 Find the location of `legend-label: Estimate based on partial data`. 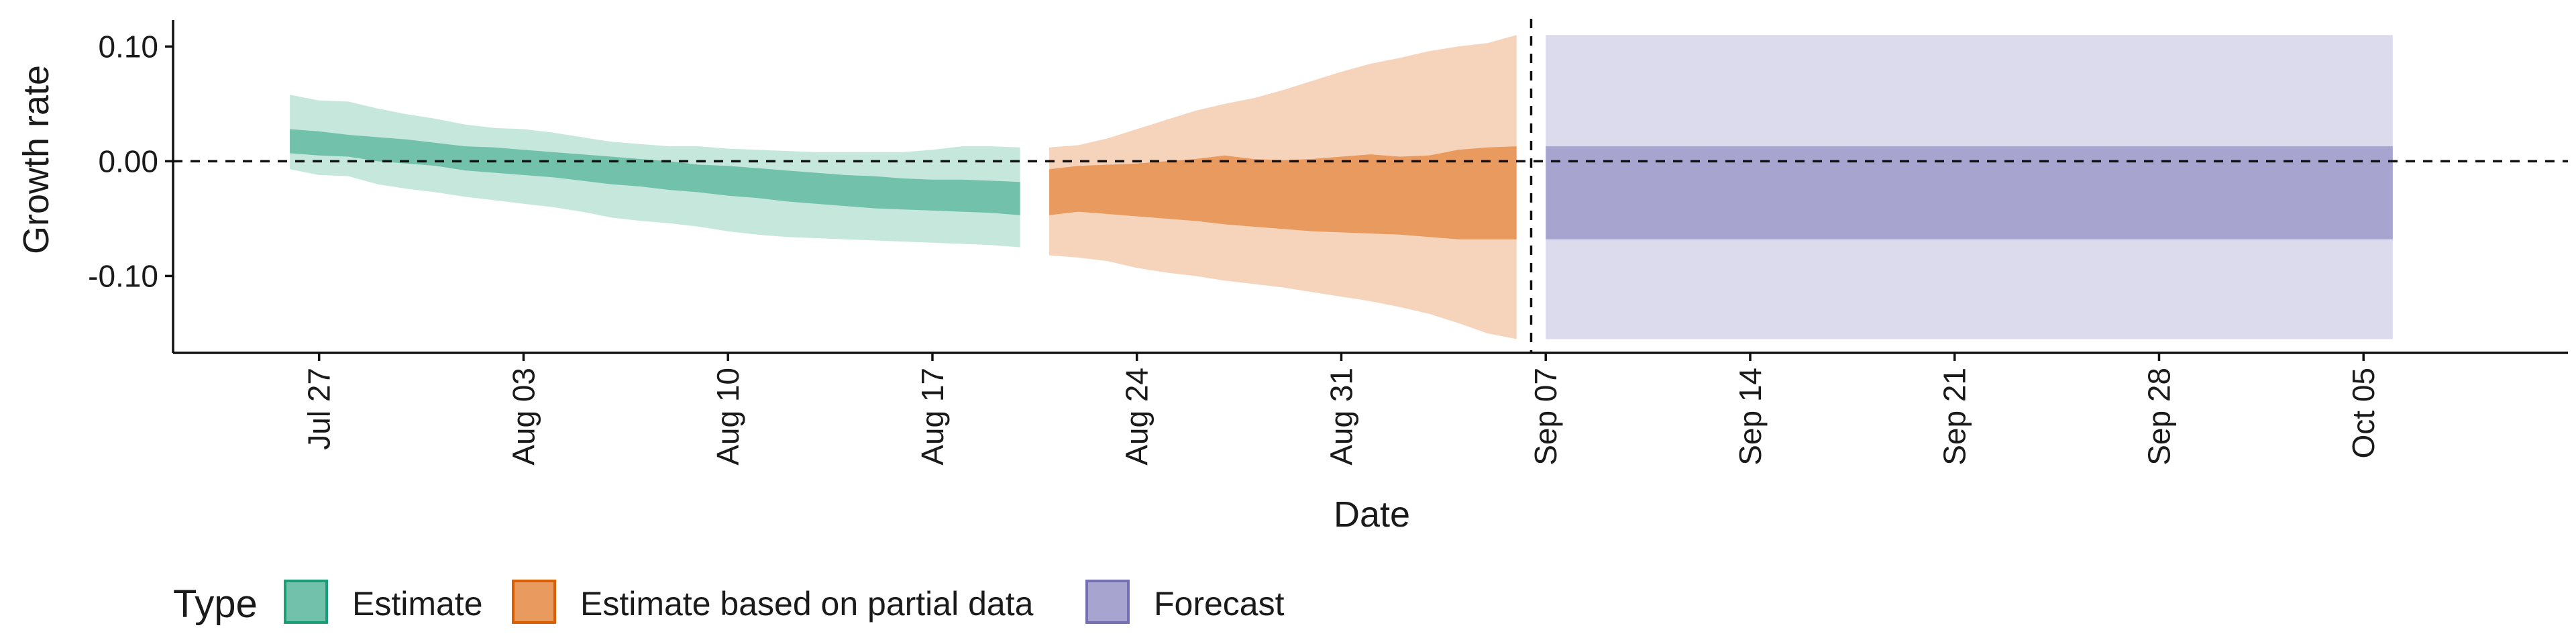

legend-label: Estimate based on partial data is located at coordinates (807, 604).